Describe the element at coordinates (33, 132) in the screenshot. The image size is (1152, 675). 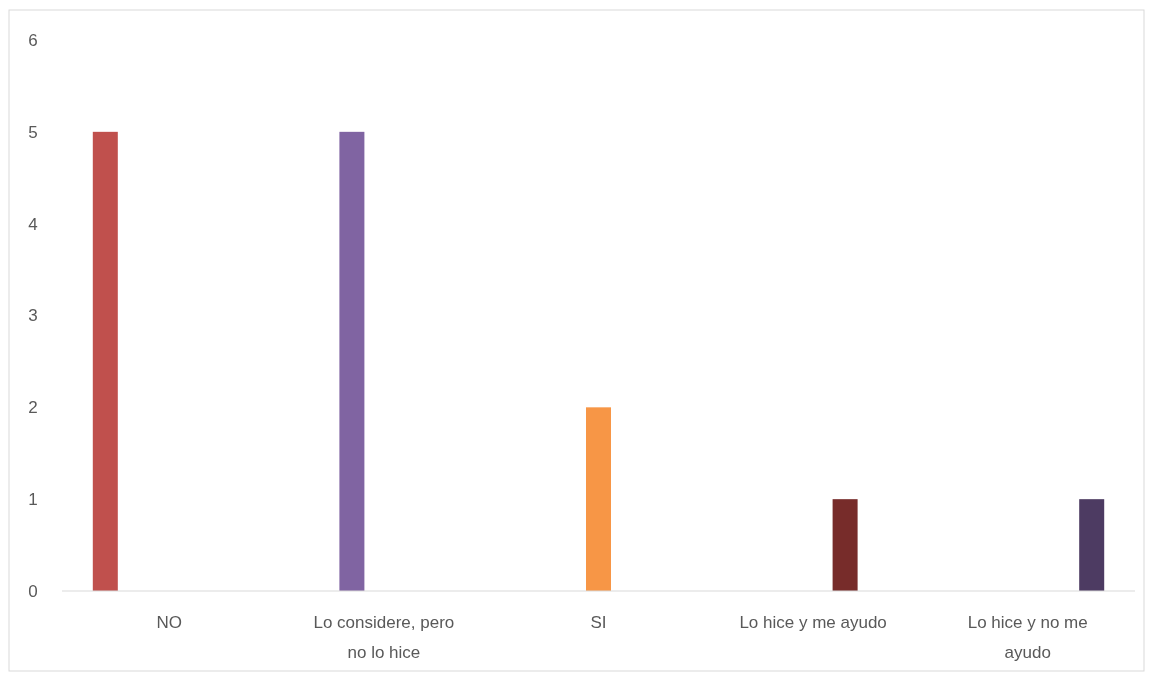
I see `y-tick-label: 5` at that location.